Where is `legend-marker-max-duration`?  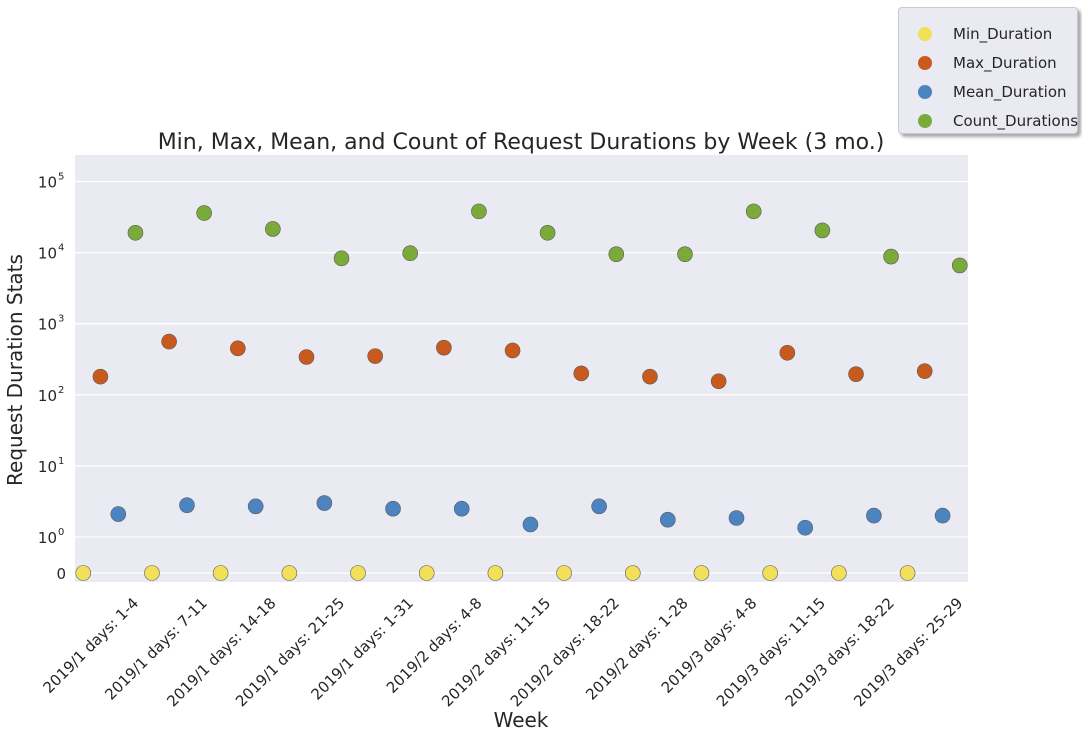 legend-marker-max-duration is located at coordinates (925, 63).